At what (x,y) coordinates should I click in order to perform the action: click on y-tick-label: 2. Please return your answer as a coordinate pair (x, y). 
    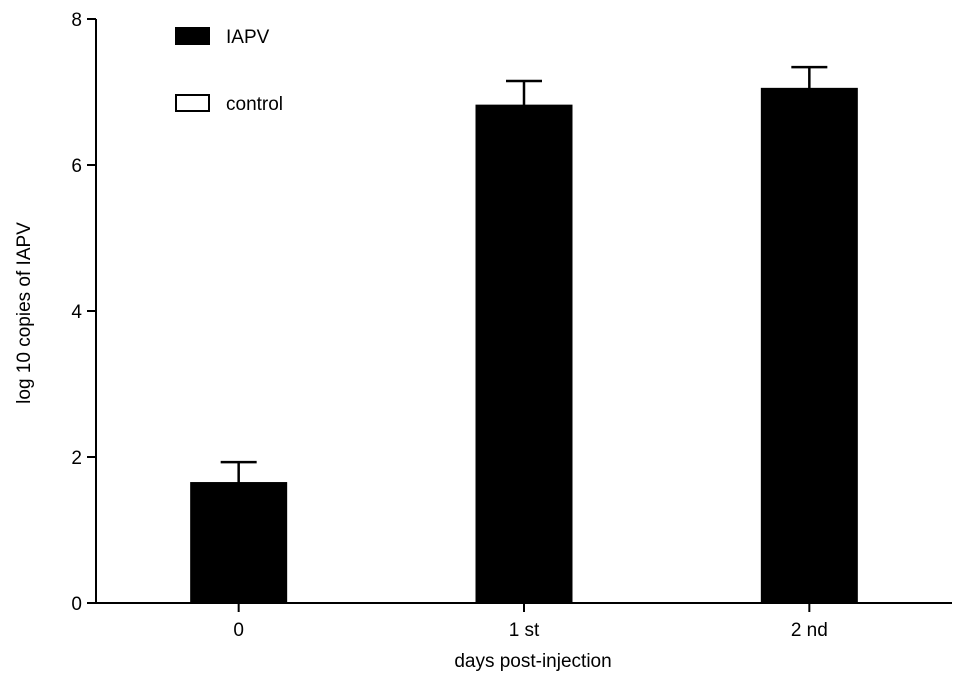
    Looking at the image, I should click on (76, 458).